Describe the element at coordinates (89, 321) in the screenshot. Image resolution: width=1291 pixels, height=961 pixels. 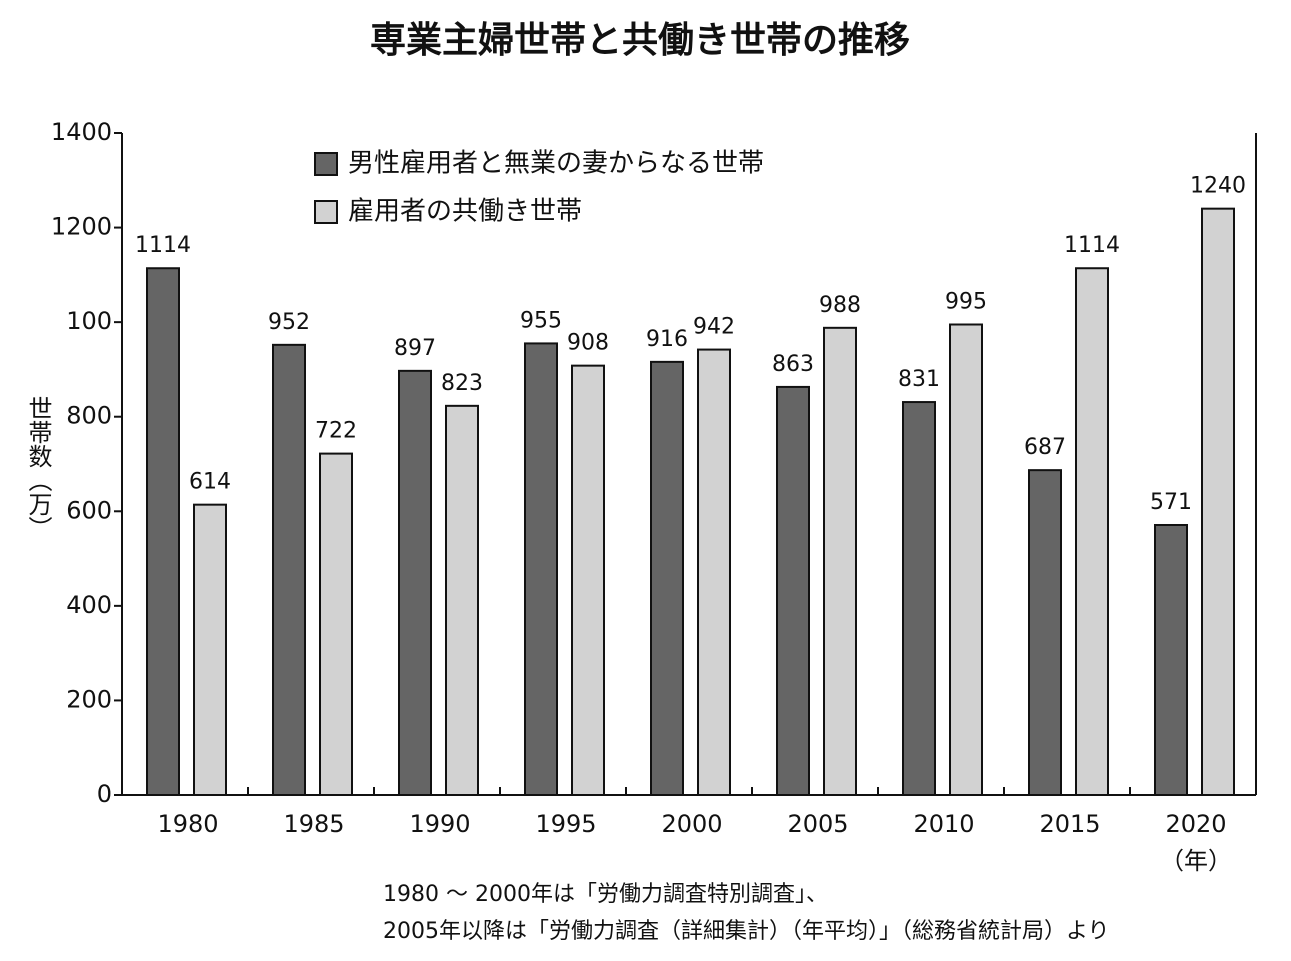
I see `y-tick-label: 100` at that location.